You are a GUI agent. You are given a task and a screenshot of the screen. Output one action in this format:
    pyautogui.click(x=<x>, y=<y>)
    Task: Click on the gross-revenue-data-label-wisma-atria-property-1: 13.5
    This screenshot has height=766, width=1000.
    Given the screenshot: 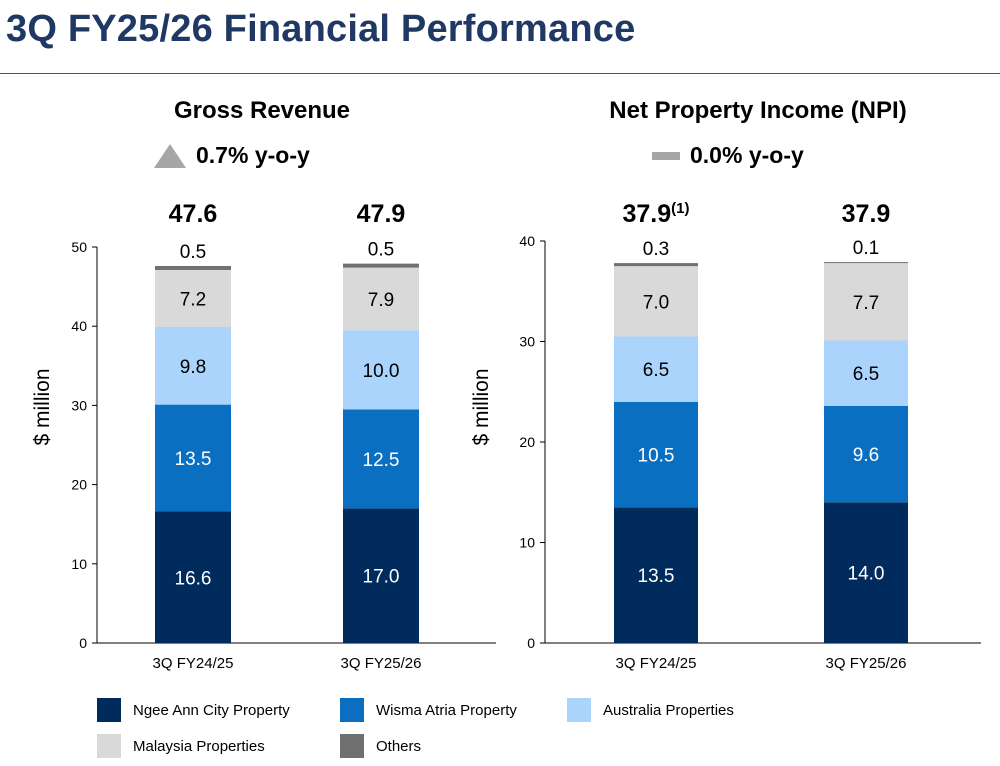 What is the action you would take?
    pyautogui.click(x=193, y=459)
    